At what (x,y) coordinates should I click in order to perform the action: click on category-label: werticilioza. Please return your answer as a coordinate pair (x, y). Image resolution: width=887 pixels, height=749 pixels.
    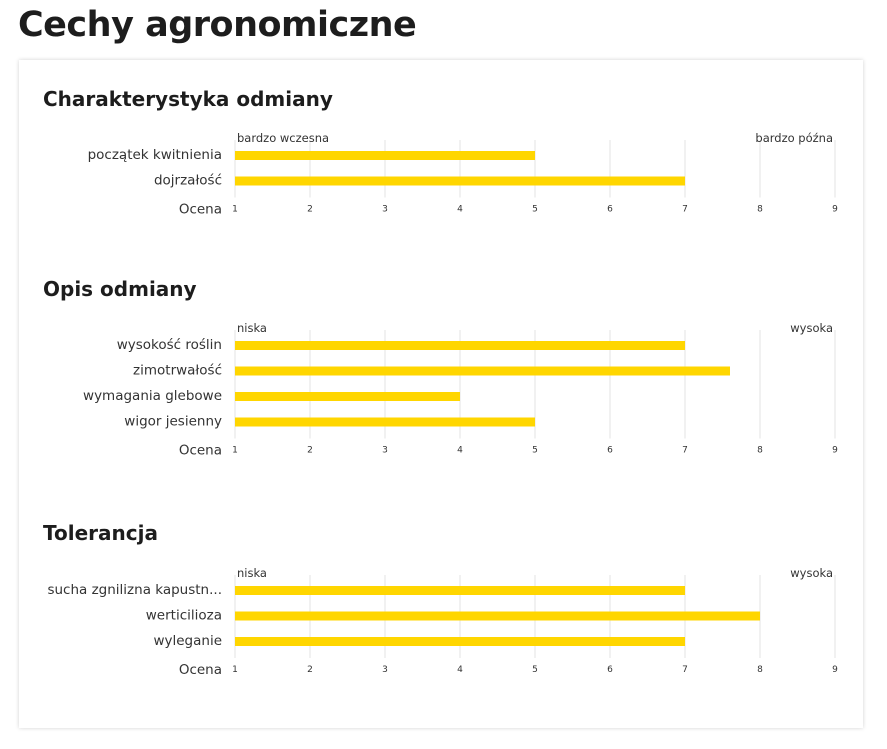
    Looking at the image, I should click on (184, 616).